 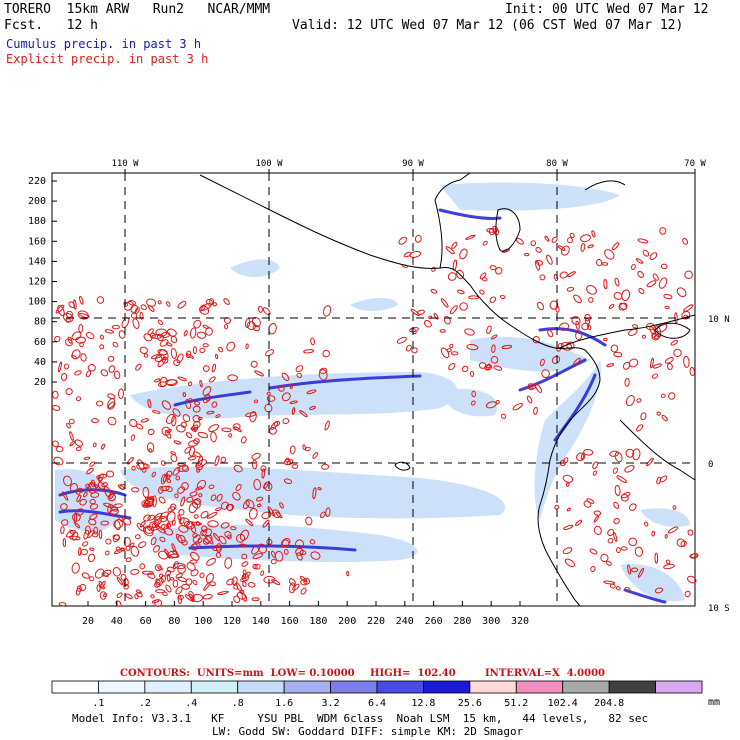 I want to click on contour-interval: INTERVAL=X 4.0000, so click(x=545, y=673).